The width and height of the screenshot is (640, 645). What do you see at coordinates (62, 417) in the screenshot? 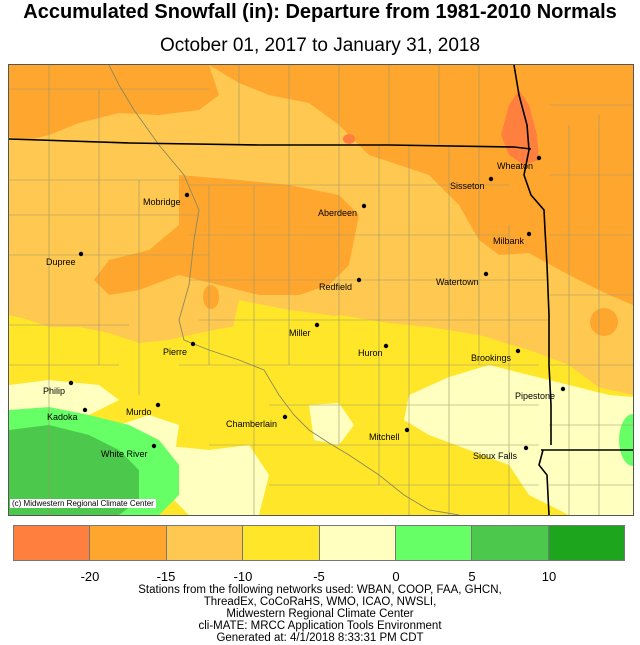
I see `city-label-kadoka: Kadoka` at bounding box center [62, 417].